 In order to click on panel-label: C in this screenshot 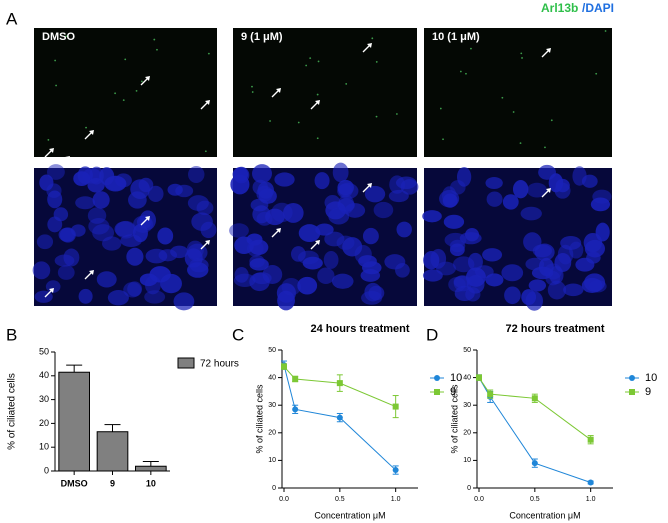, I will do `click(238, 334)`.